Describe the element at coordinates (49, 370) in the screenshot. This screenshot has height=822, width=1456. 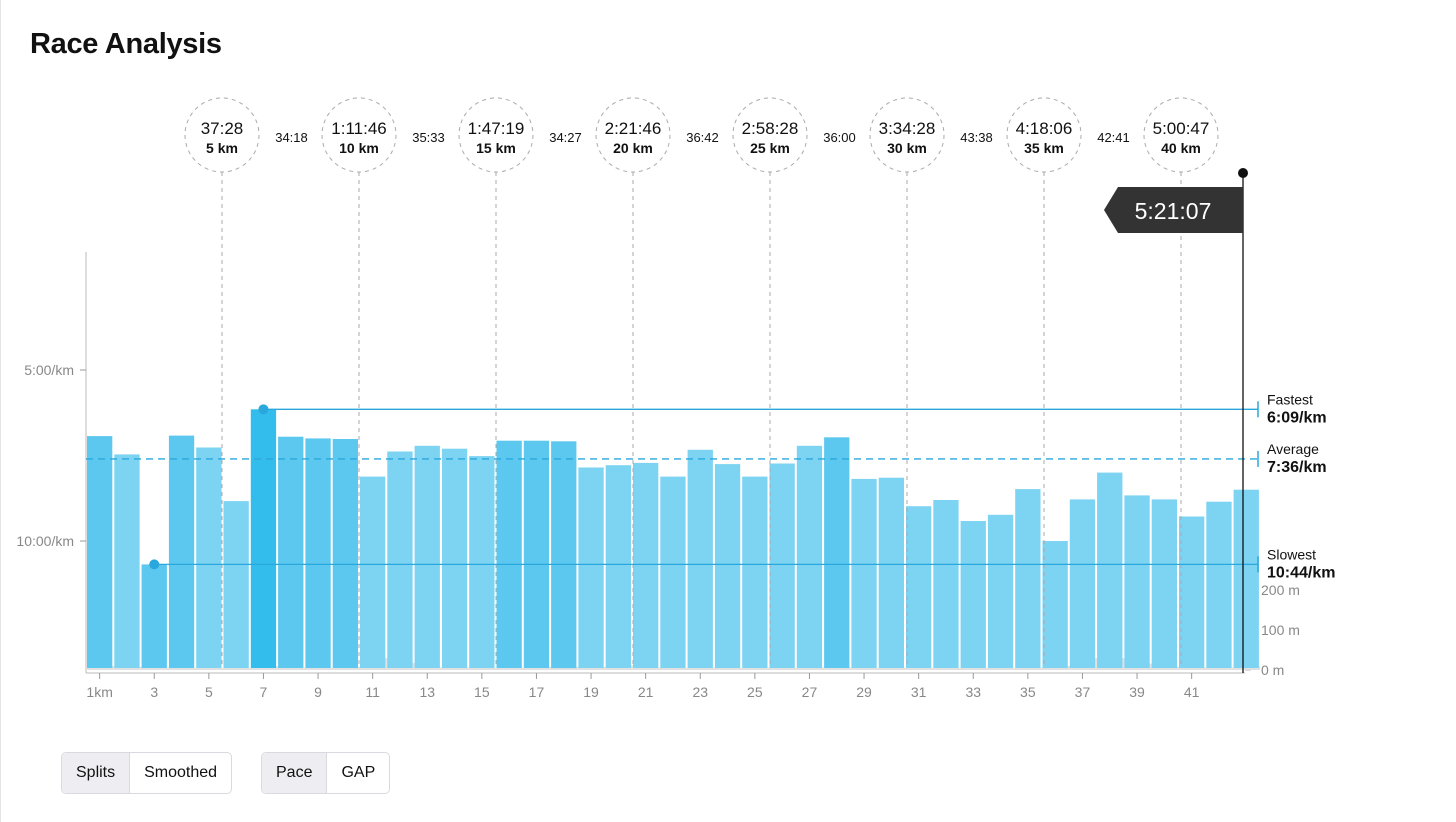
I see `y-tick-label-0: 5:00/km` at that location.